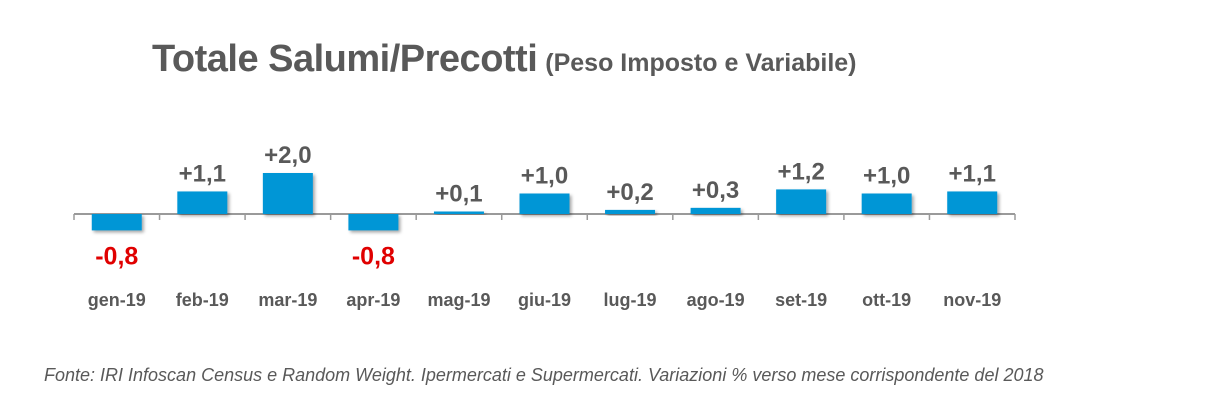 This screenshot has height=412, width=1217. Describe the element at coordinates (972, 300) in the screenshot. I see `category-label-nov-19: nov-19` at that location.